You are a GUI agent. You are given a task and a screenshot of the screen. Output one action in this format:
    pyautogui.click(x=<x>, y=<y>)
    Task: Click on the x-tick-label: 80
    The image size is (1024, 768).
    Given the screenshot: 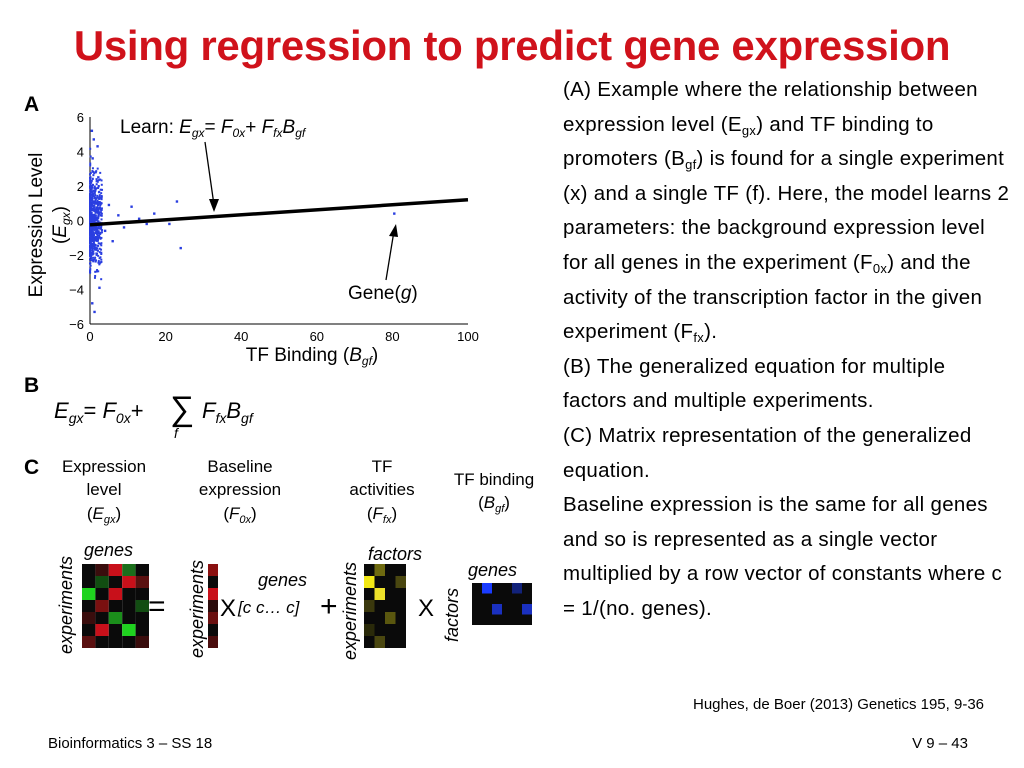 What is the action you would take?
    pyautogui.click(x=392, y=336)
    